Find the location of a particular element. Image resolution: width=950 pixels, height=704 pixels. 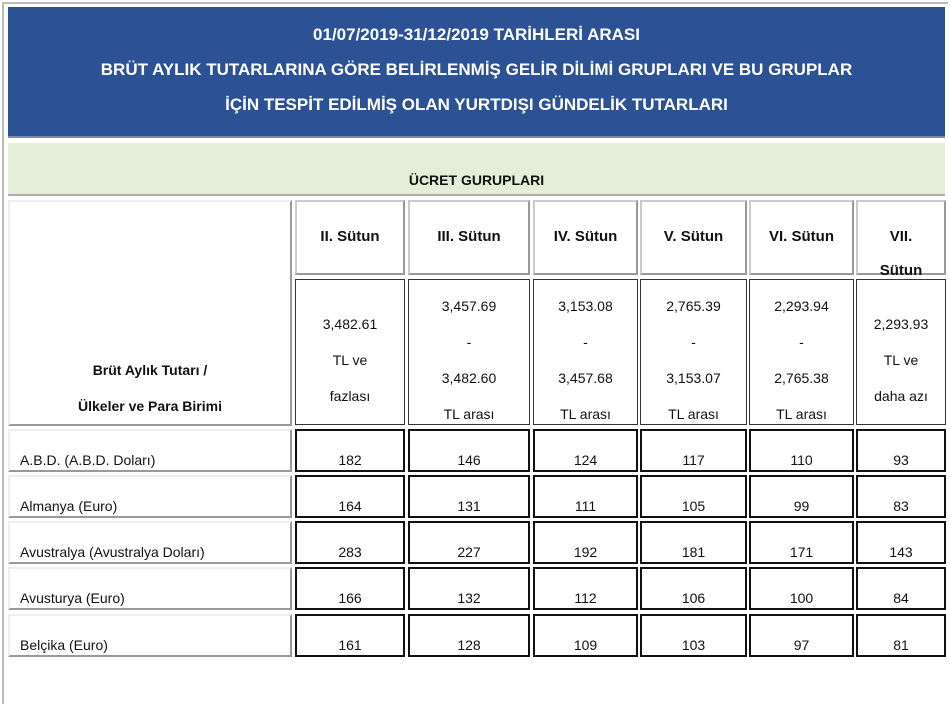

daily-amount: 161 is located at coordinates (350, 645).